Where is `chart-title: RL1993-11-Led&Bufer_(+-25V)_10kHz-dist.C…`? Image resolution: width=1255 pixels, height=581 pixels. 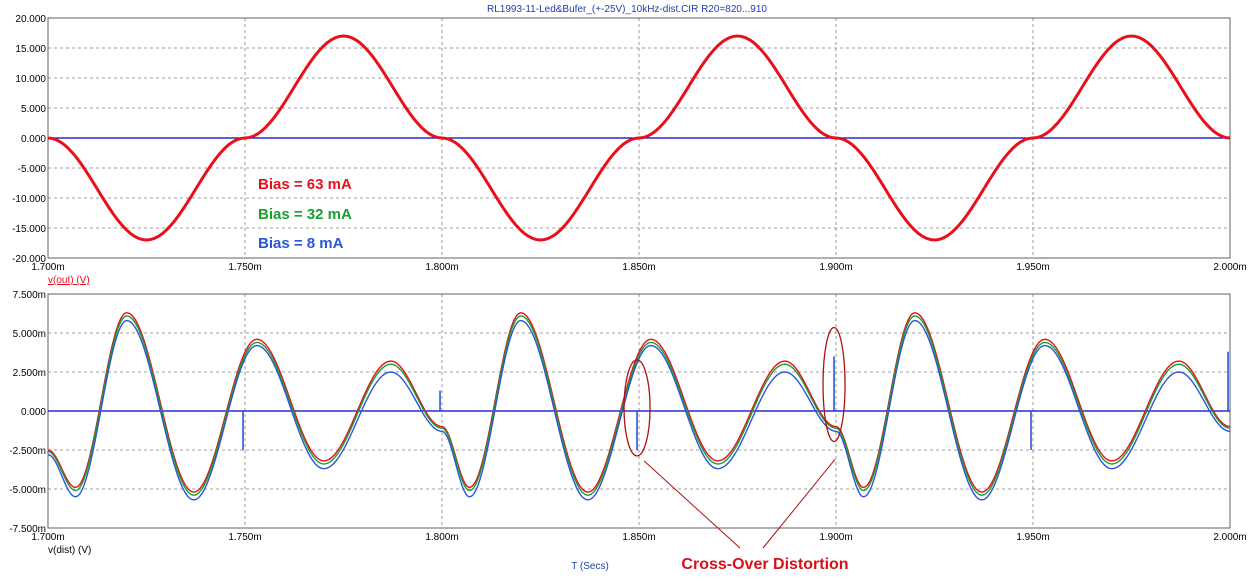
chart-title: RL1993-11-Led&Bufer_(+-25V)_10kHz-dist.C… is located at coordinates (627, 9).